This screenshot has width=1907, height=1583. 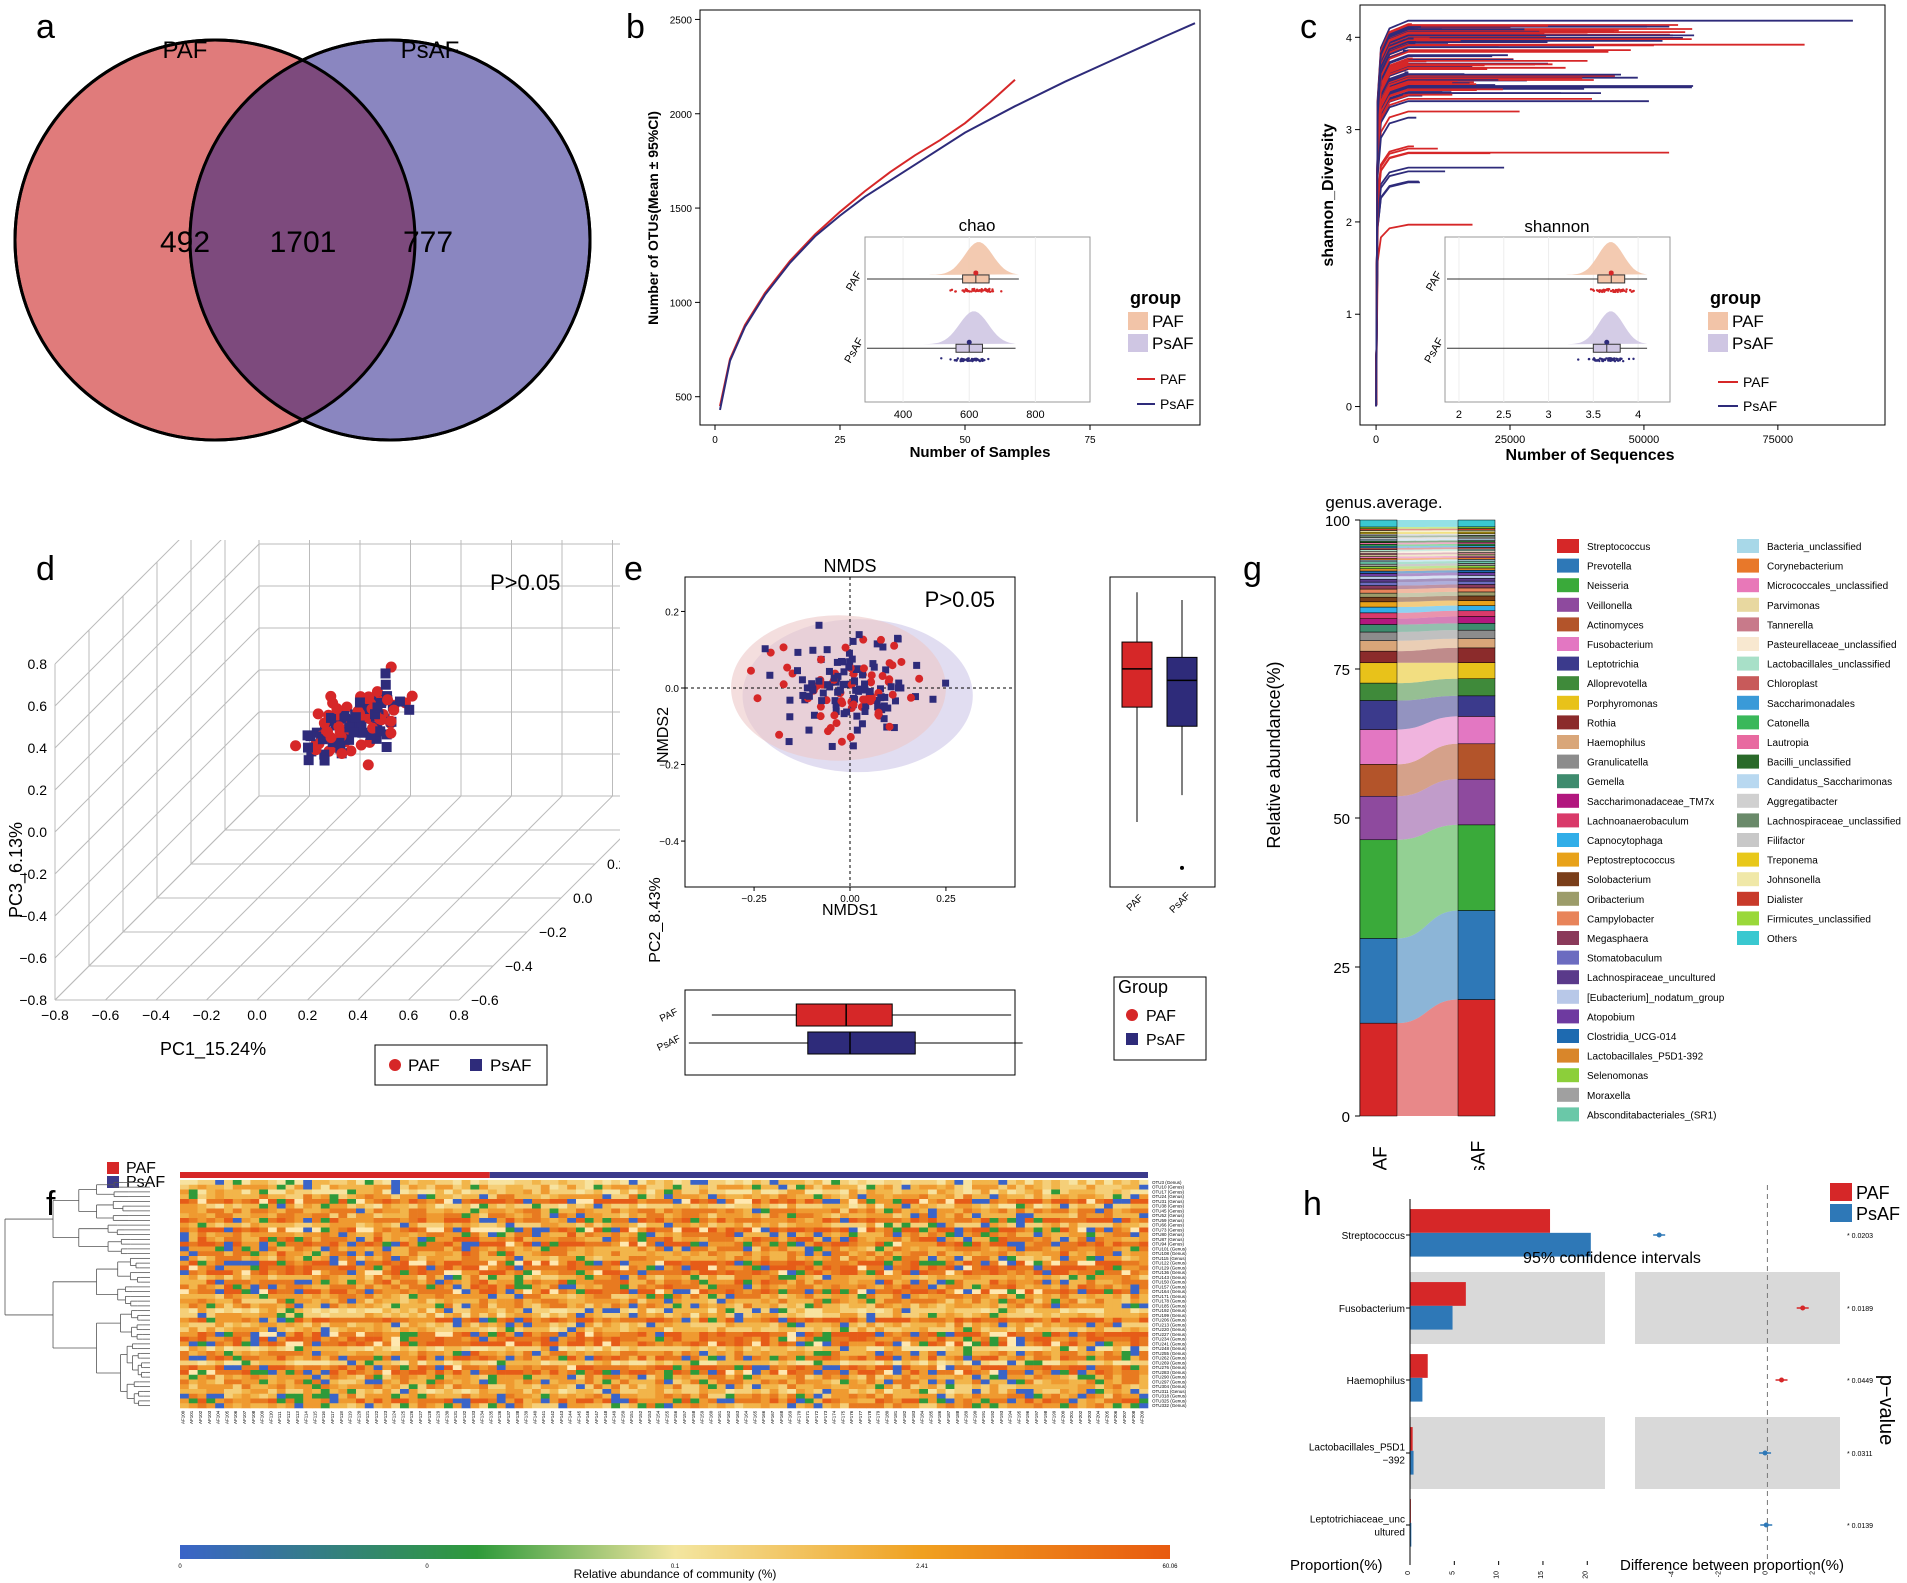 What do you see at coordinates (1622, 215) in the screenshot?
I see `plot-frame` at bounding box center [1622, 215].